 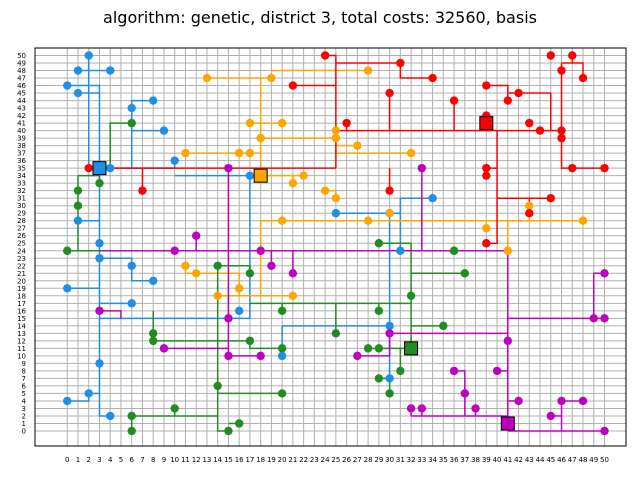 What do you see at coordinates (185, 460) in the screenshot?
I see `x-tick-label: 11` at bounding box center [185, 460].